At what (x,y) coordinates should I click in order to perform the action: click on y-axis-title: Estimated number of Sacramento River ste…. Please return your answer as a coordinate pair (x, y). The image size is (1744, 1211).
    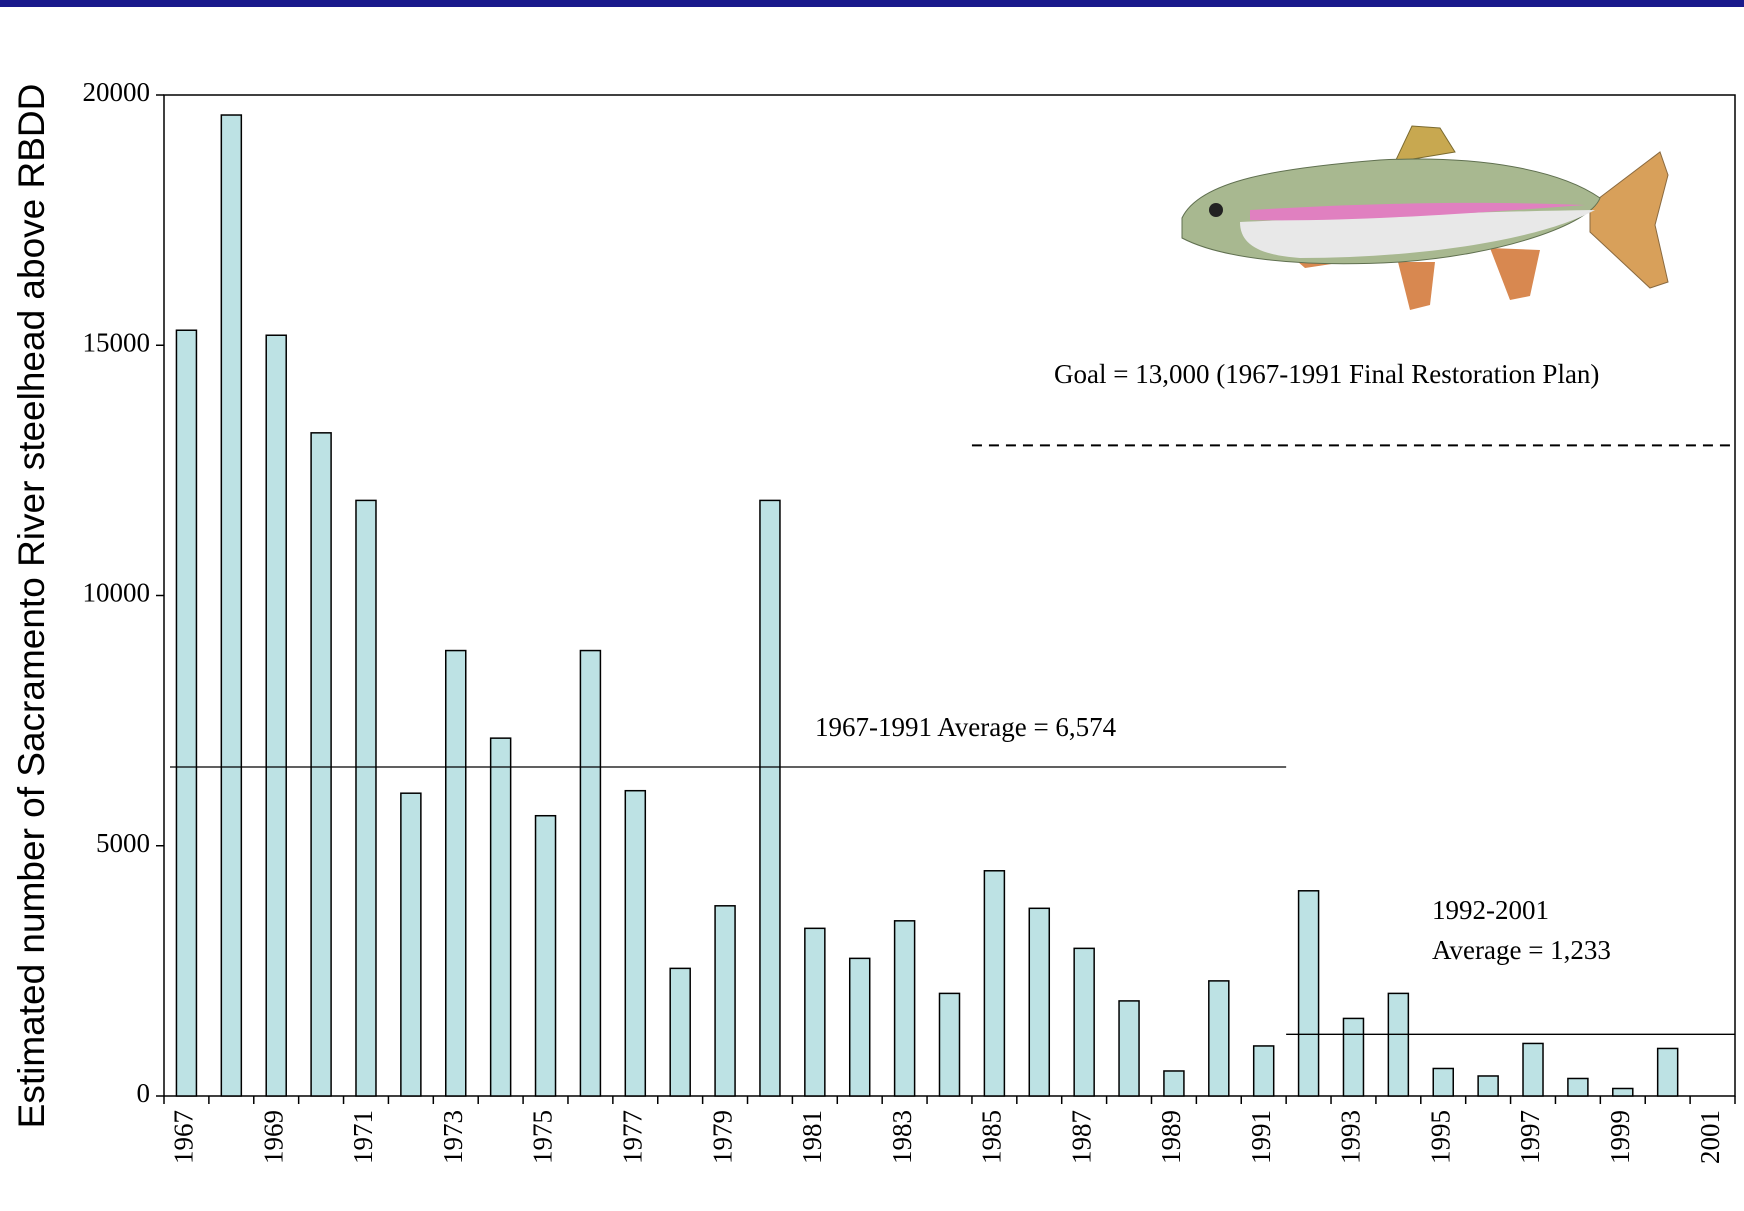
    Looking at the image, I should click on (31, 606).